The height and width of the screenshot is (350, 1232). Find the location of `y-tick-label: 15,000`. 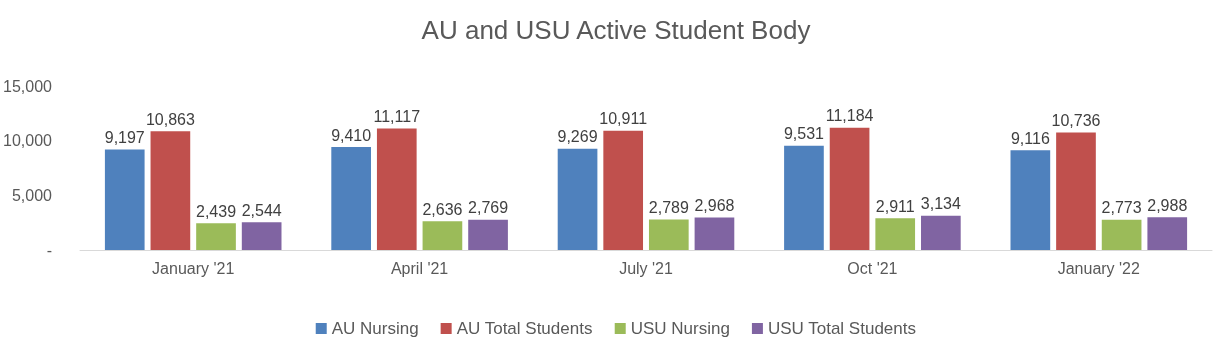

y-tick-label: 15,000 is located at coordinates (28, 86).